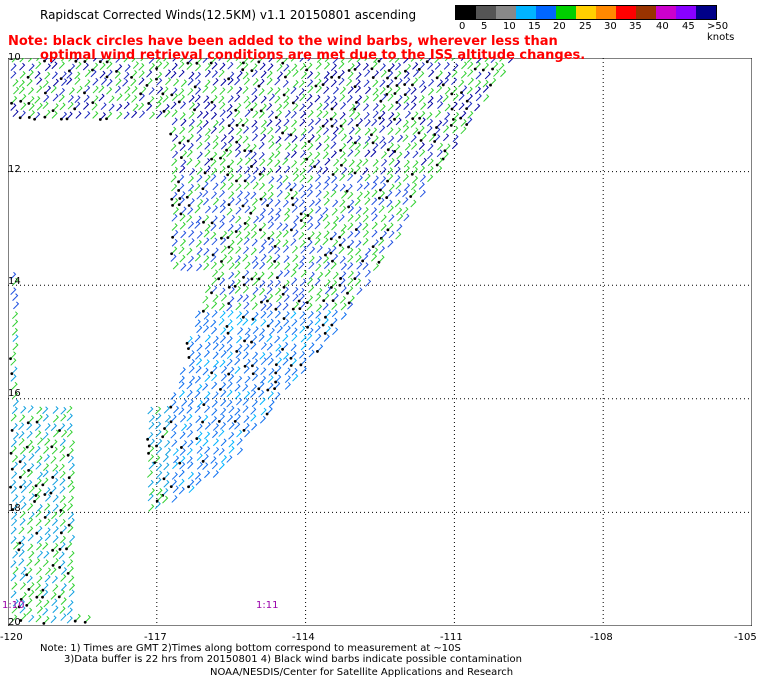 The image size is (760, 688). I want to click on legend-swatch, so click(526, 12).